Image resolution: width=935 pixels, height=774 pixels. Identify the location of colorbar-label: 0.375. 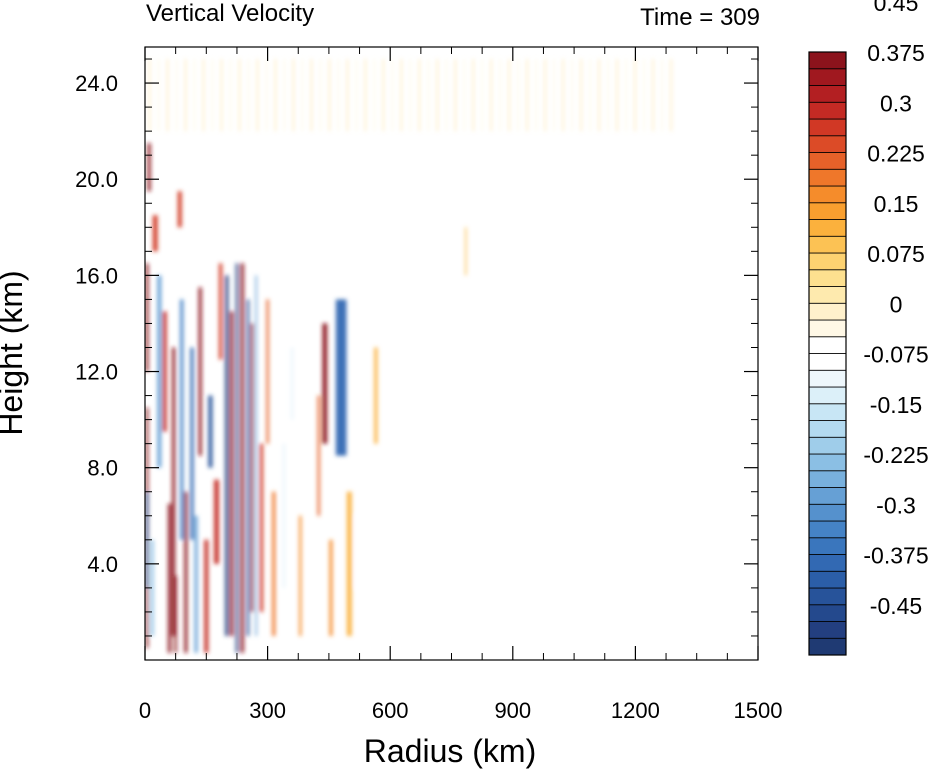
(896, 53).